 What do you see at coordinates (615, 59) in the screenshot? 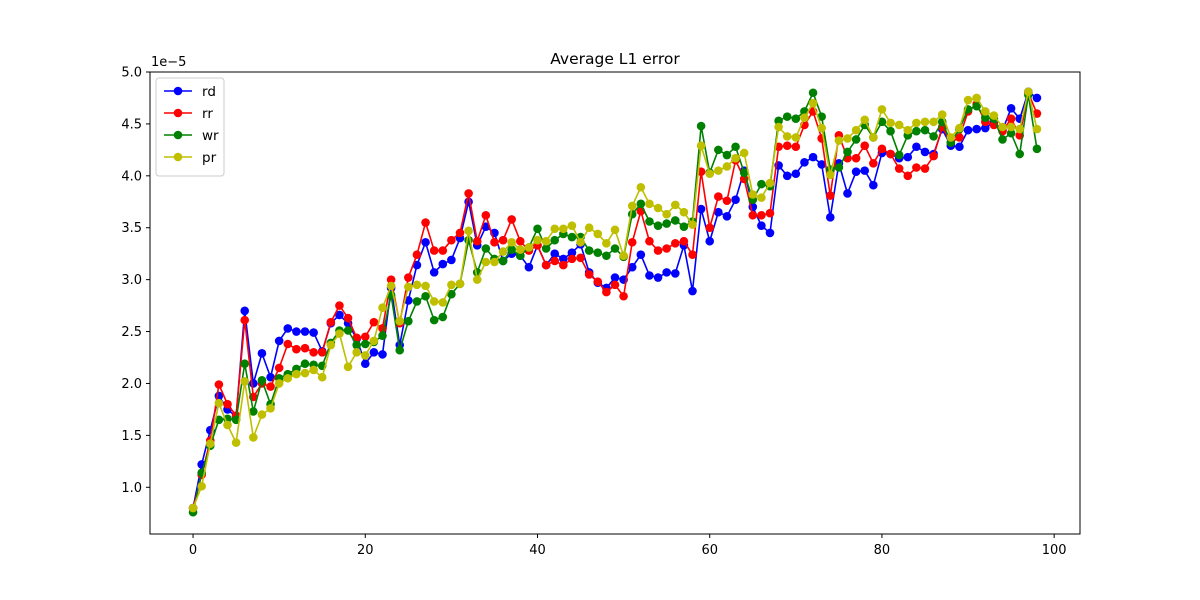
I see `chart-title: Average L1 error` at bounding box center [615, 59].